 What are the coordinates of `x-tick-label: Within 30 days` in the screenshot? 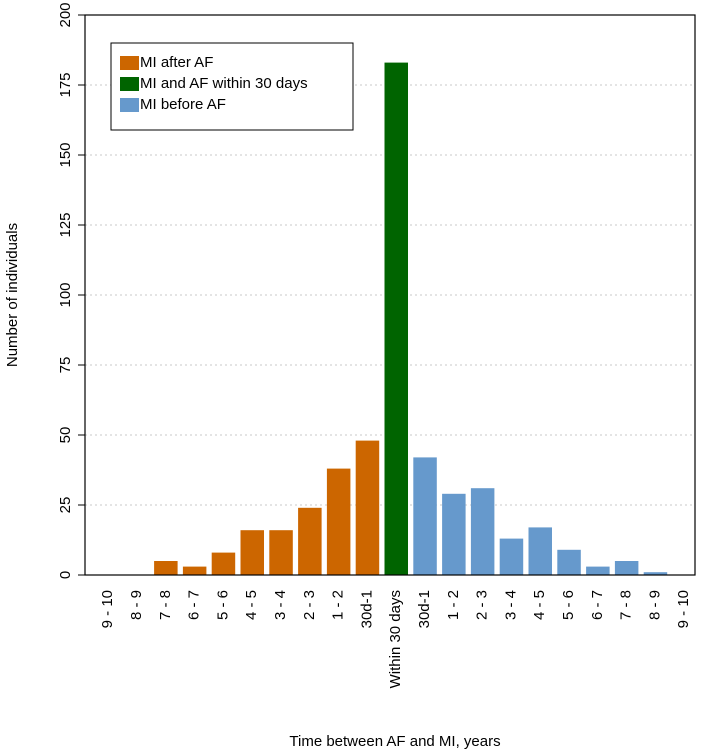 It's located at (395, 639).